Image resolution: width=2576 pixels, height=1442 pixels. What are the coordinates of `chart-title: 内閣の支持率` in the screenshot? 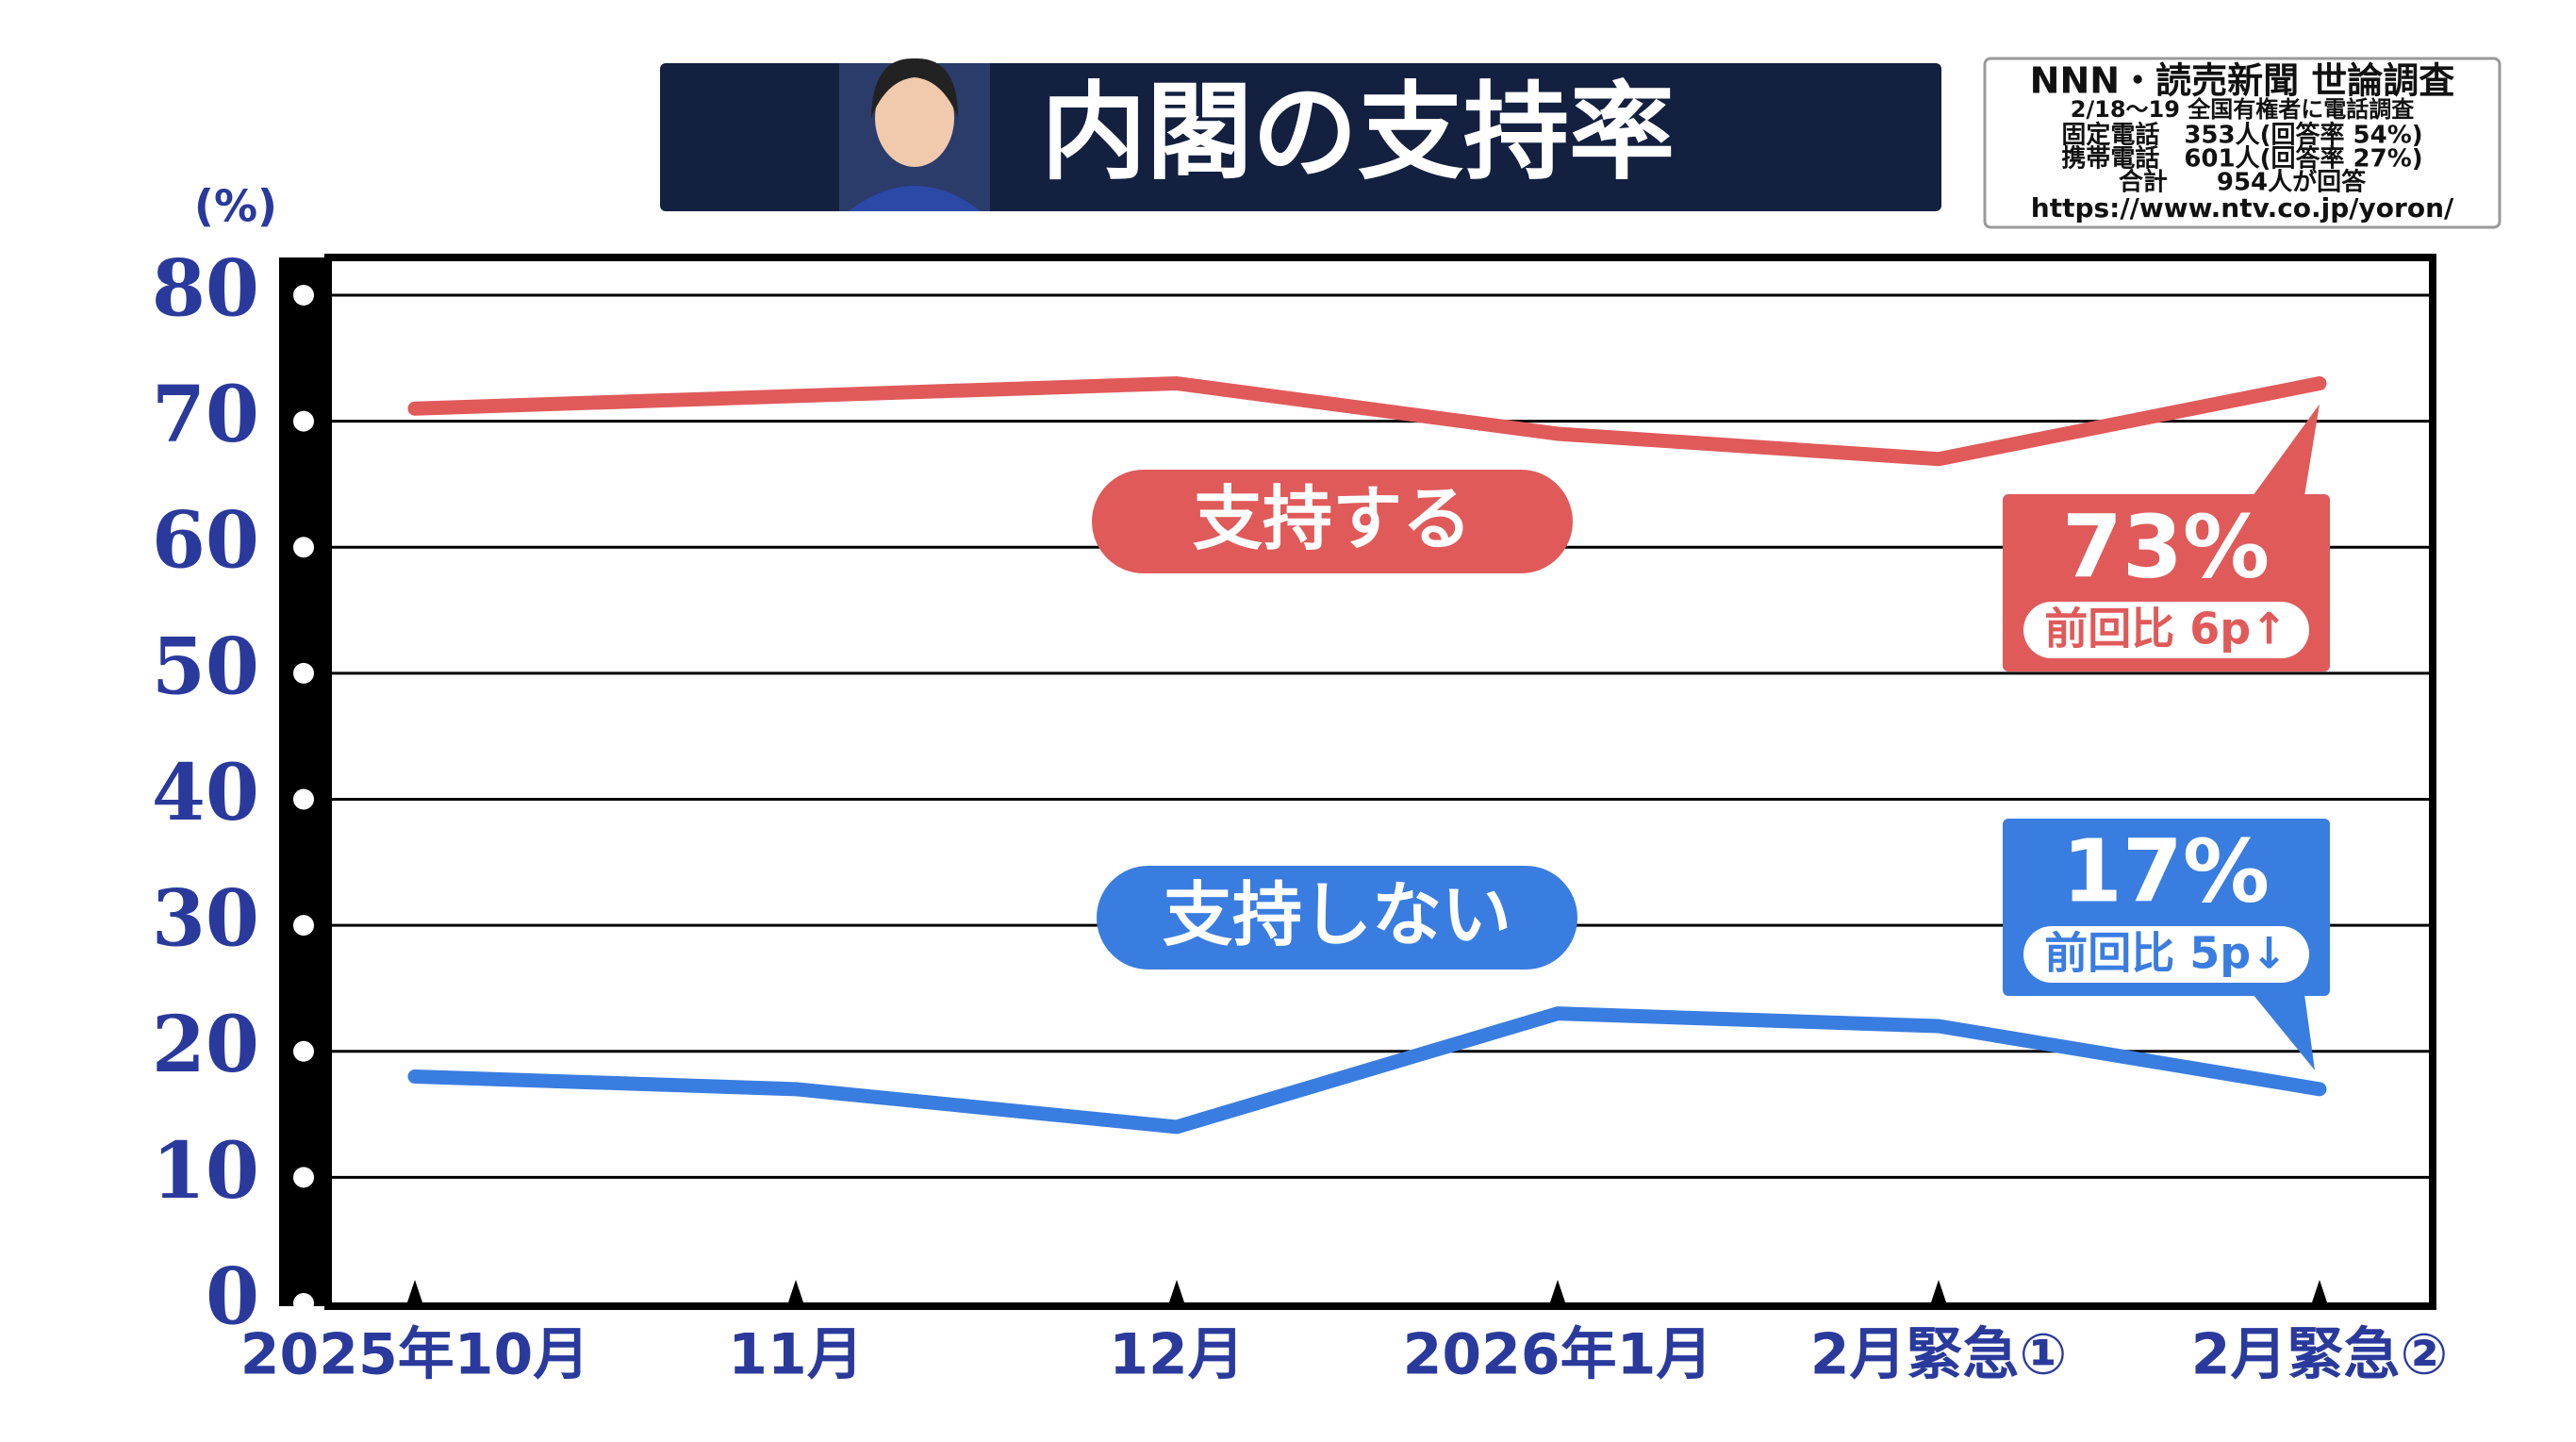 It's located at (1358, 133).